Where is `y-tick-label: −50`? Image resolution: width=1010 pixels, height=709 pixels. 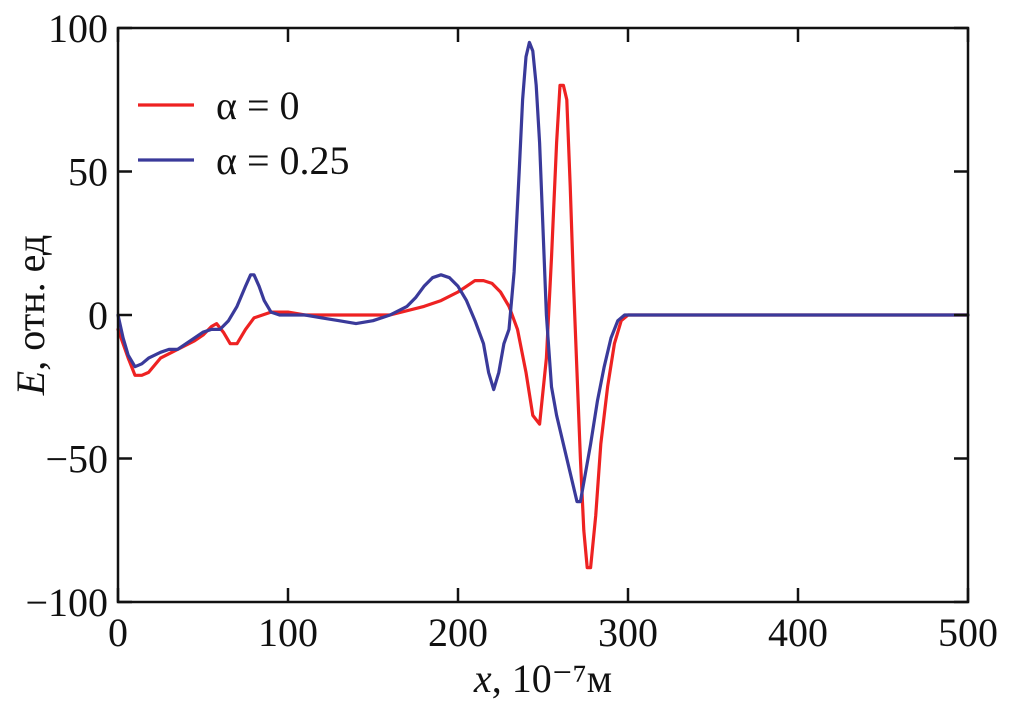 y-tick-label: −50 is located at coordinates (76, 459).